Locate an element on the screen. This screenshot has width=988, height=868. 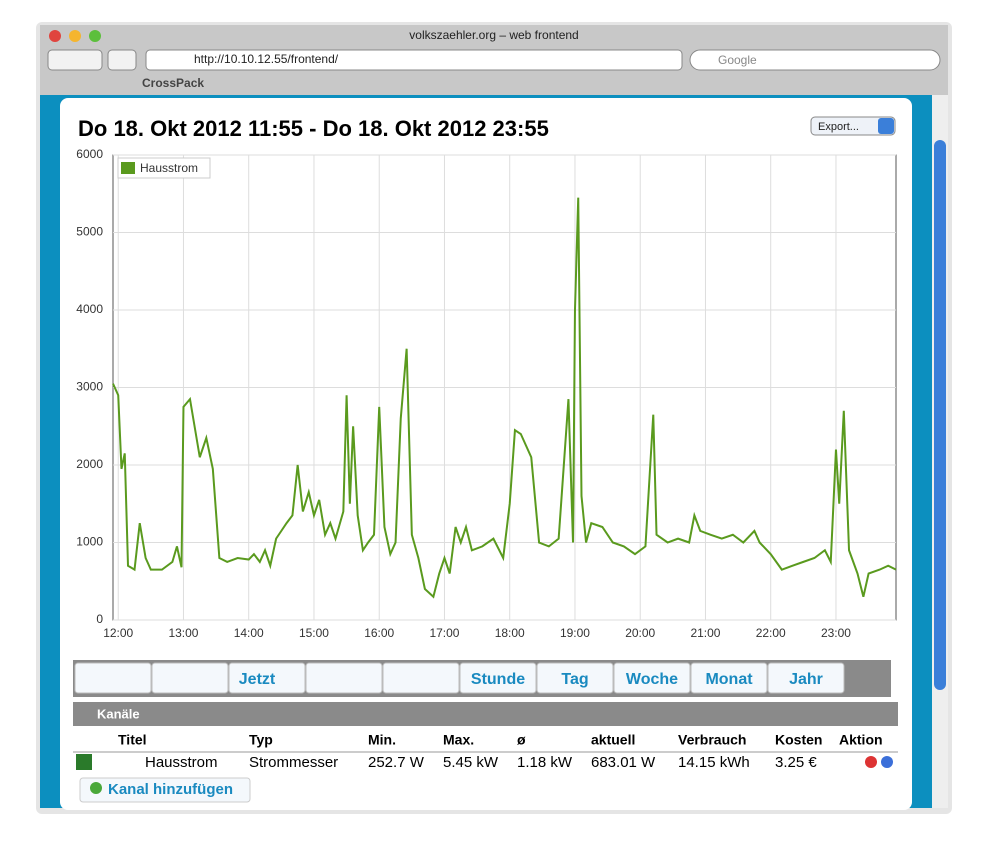
table-cell: 683.01 W is located at coordinates (623, 762).